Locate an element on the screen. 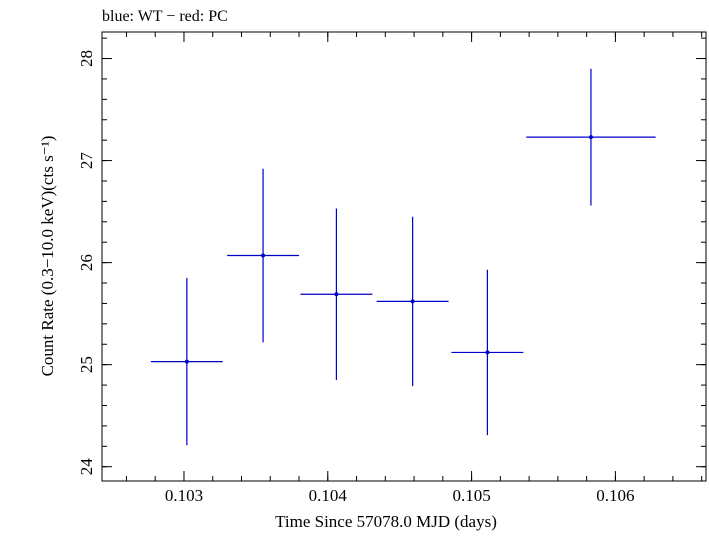  y-tick-label: 26 is located at coordinates (86, 262).